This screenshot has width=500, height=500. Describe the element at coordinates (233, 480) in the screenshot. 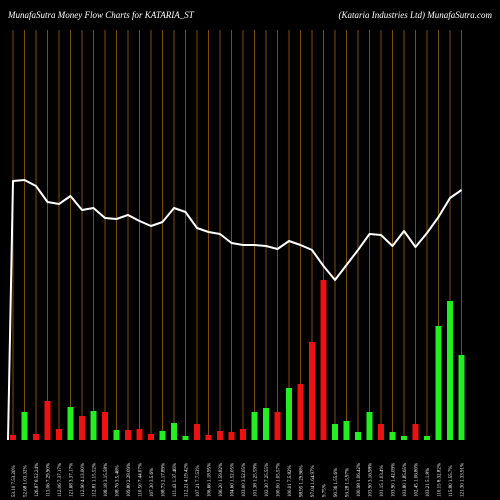

I see `x-tick-label: 104.60 1.52.05%` at that location.